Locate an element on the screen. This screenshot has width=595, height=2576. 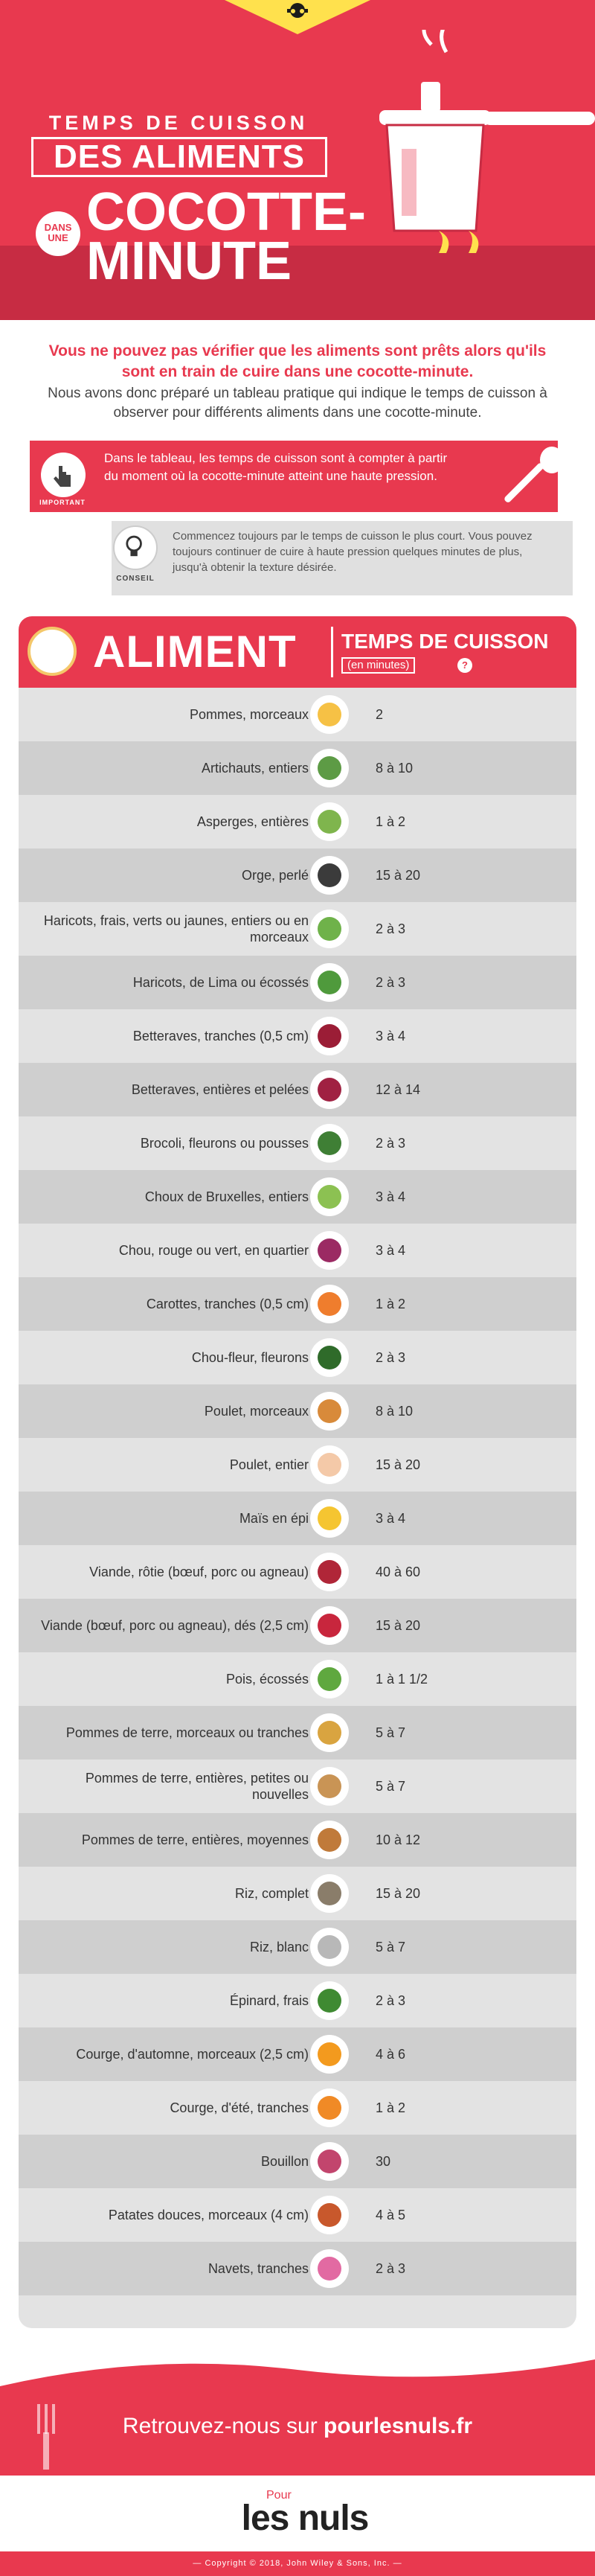
title-line-3a: COCOTTE- is located at coordinates (226, 212).